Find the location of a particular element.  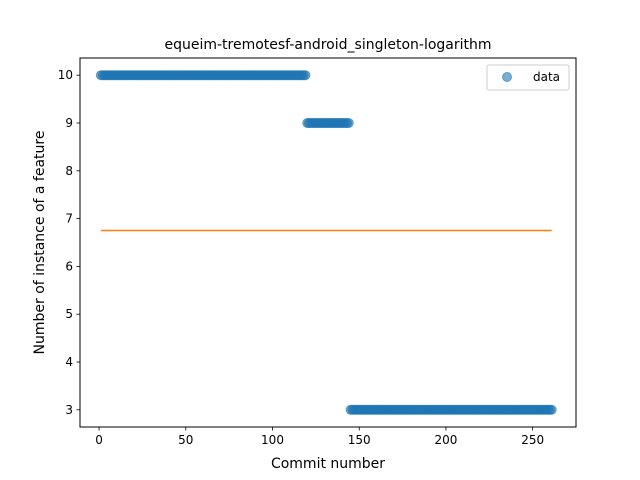

y-tick-label: 8 is located at coordinates (69, 171).